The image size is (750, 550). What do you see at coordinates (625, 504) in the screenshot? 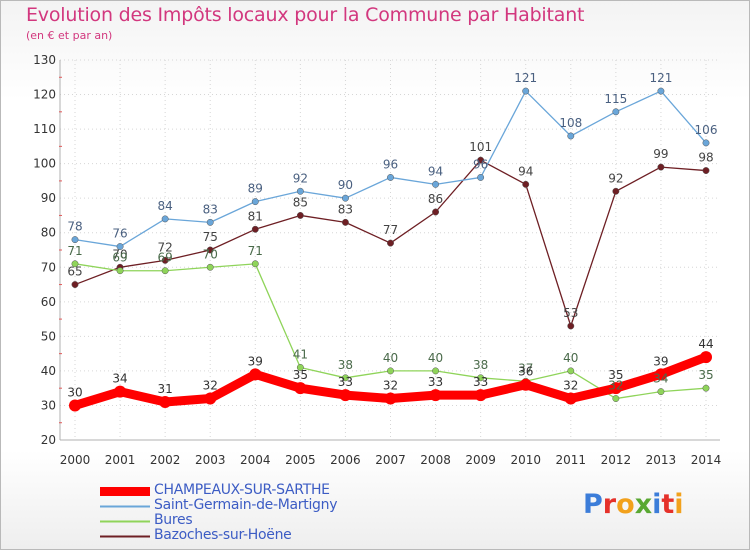
I see `logo-letter: o` at bounding box center [625, 504].